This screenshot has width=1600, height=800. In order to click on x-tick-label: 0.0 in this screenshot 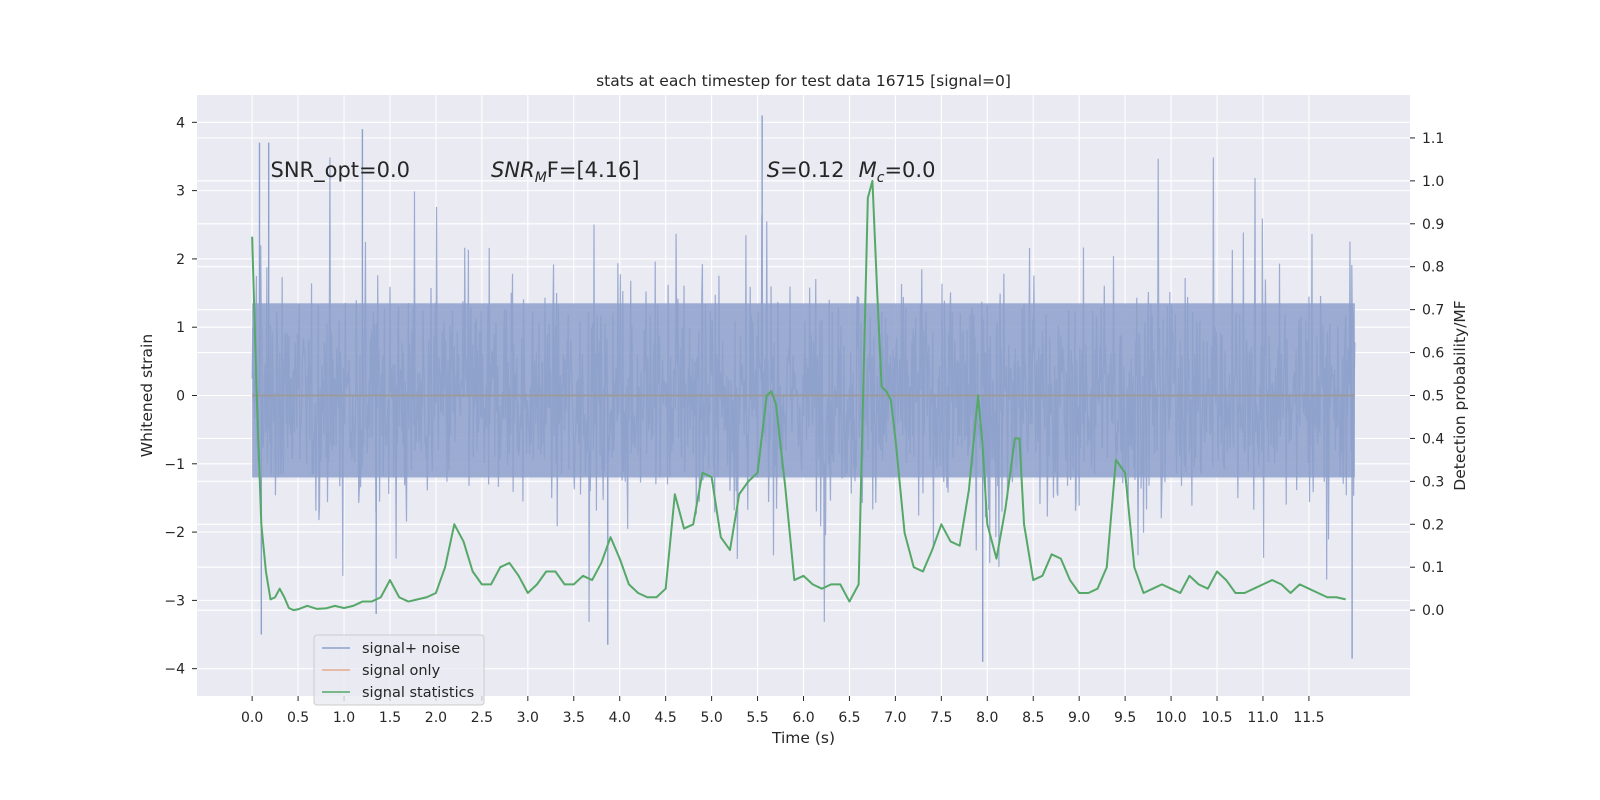, I will do `click(252, 718)`.